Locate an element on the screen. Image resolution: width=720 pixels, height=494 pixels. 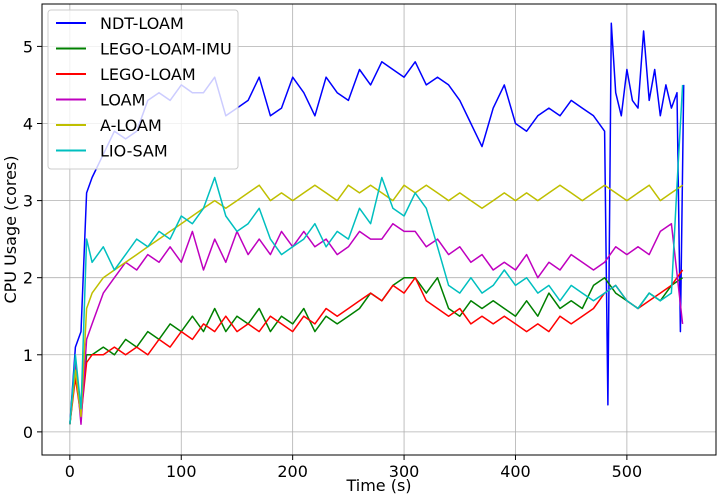
x-tick-label: 200 is located at coordinates (292, 471).